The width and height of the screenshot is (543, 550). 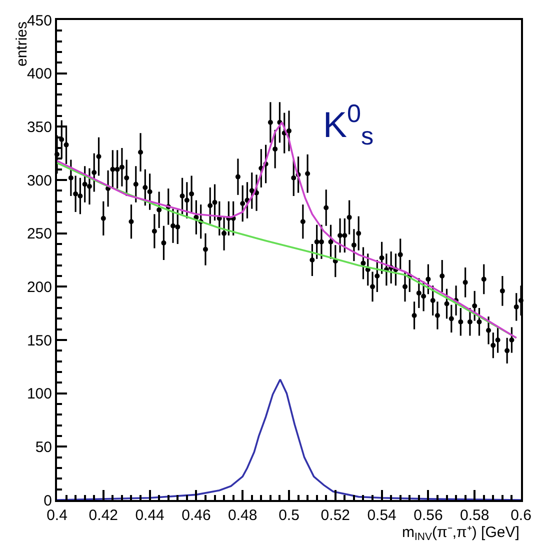 I want to click on y-tick-label: 400, so click(x=39, y=74).